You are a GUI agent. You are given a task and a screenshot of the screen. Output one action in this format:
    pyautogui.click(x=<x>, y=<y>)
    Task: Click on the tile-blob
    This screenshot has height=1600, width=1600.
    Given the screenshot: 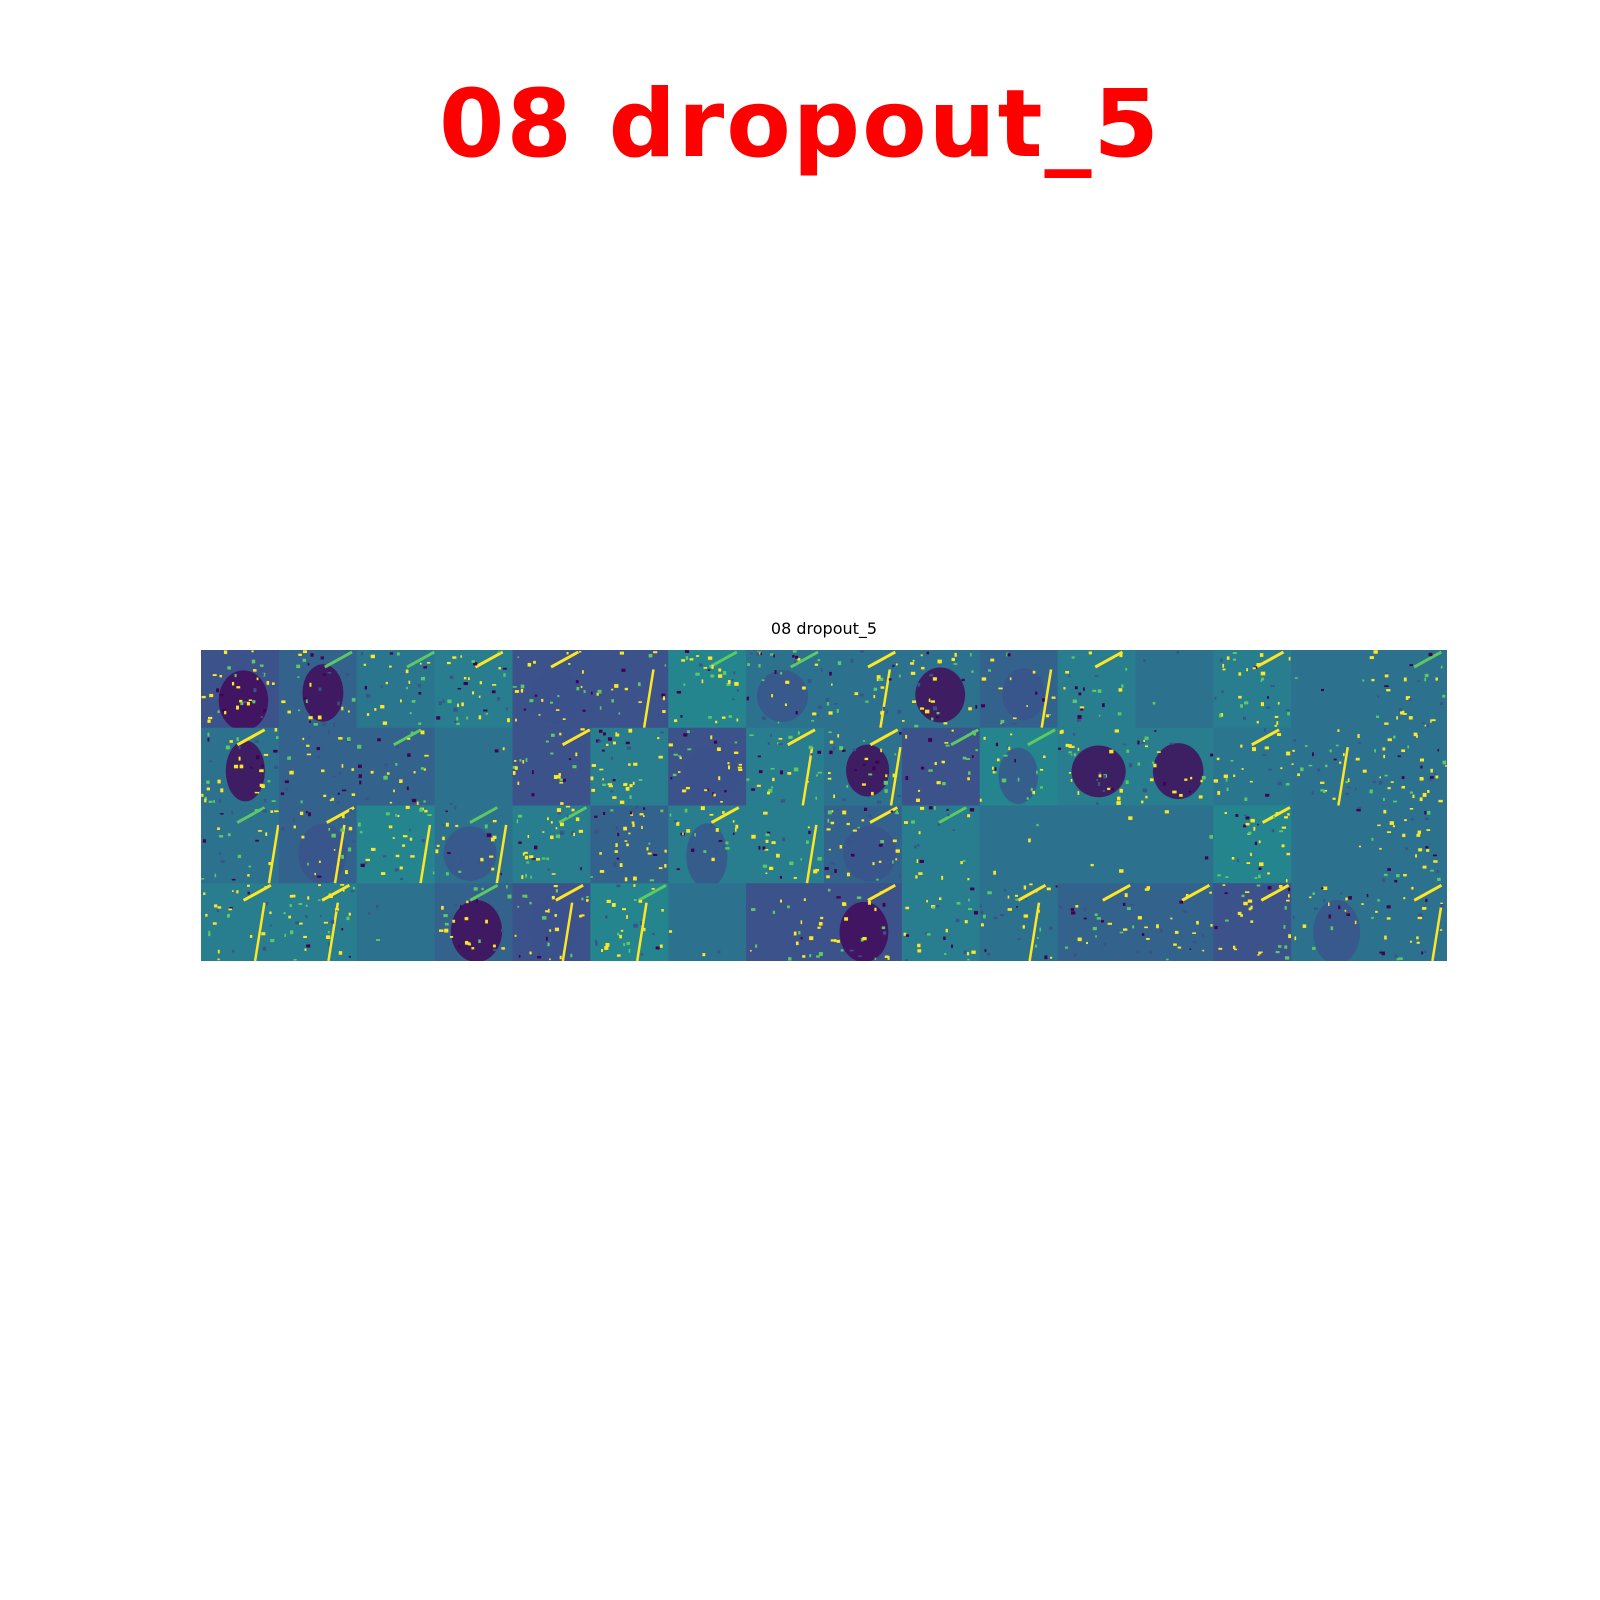 What is the action you would take?
    pyautogui.click(x=245, y=771)
    